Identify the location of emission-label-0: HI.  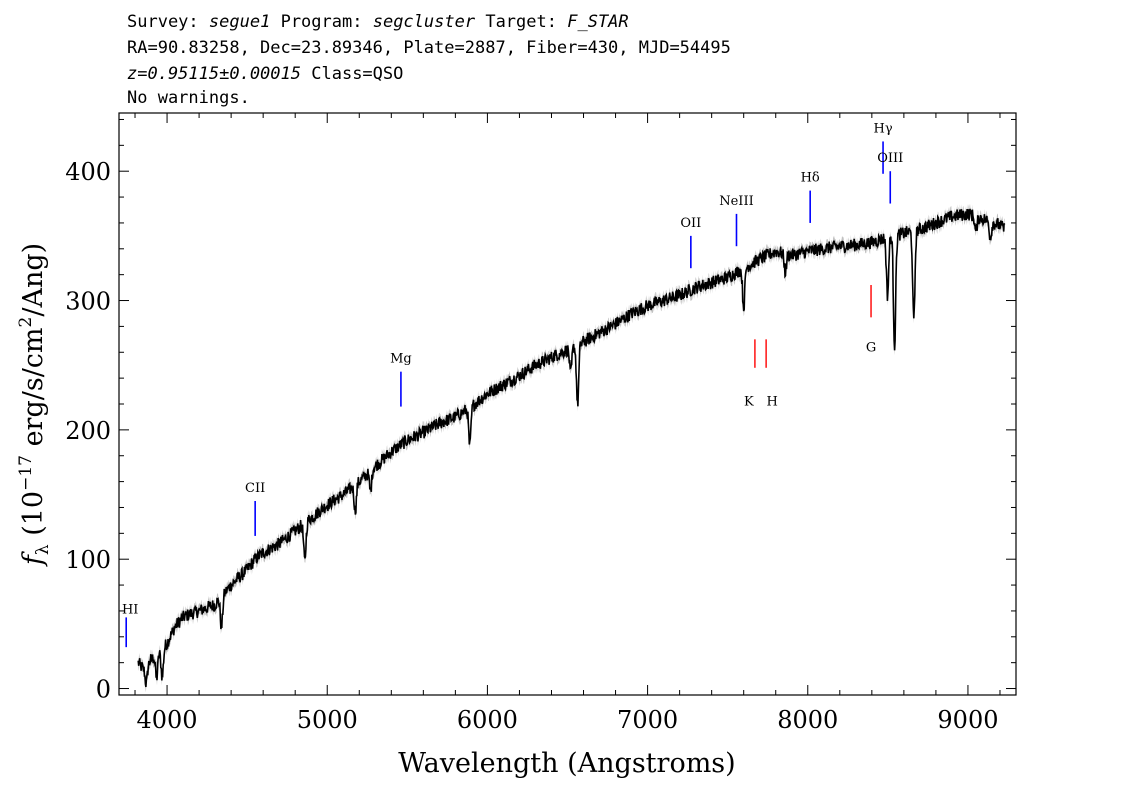
(130, 610).